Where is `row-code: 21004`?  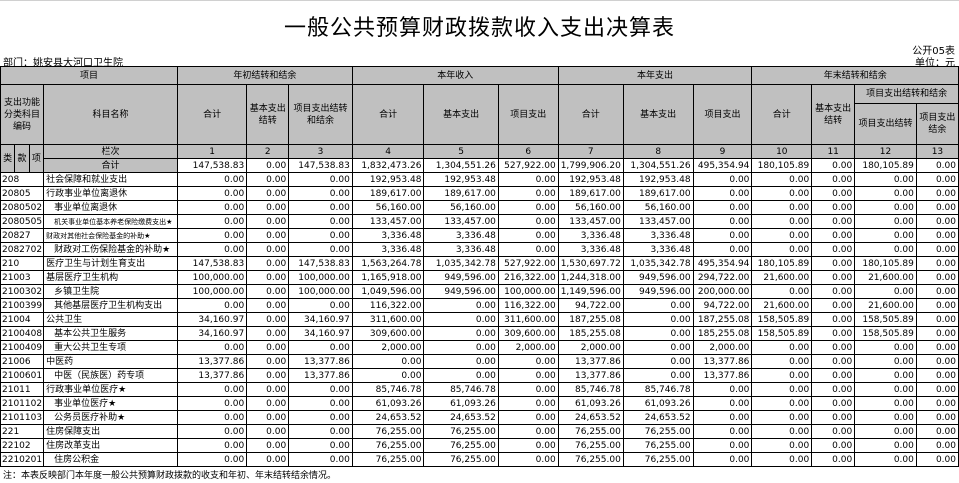
row-code: 21004 is located at coordinates (22, 319).